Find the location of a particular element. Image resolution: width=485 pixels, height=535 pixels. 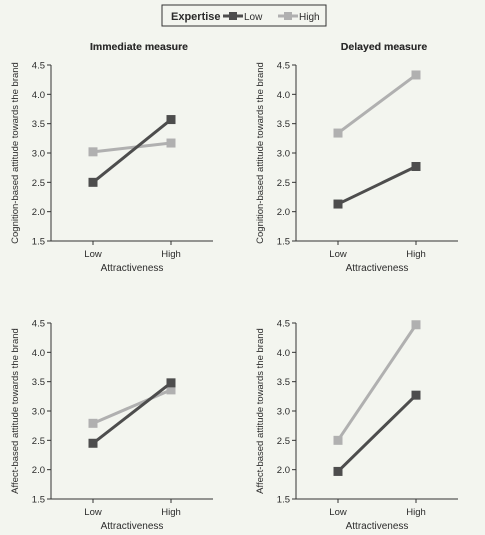

legend-box is located at coordinates (244, 15).